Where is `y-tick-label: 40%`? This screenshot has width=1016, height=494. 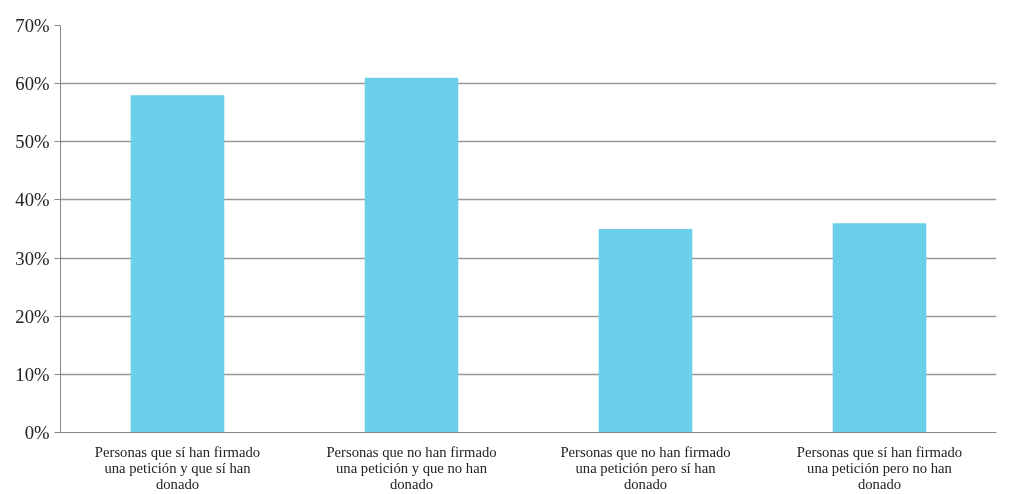
y-tick-label: 40% is located at coordinates (32, 200).